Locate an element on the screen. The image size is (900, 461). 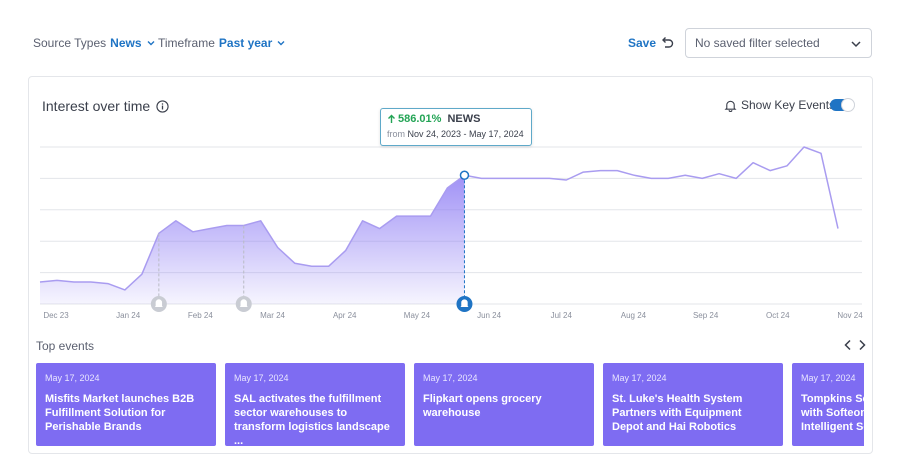
source-types-label: Source Types is located at coordinates (70, 43).